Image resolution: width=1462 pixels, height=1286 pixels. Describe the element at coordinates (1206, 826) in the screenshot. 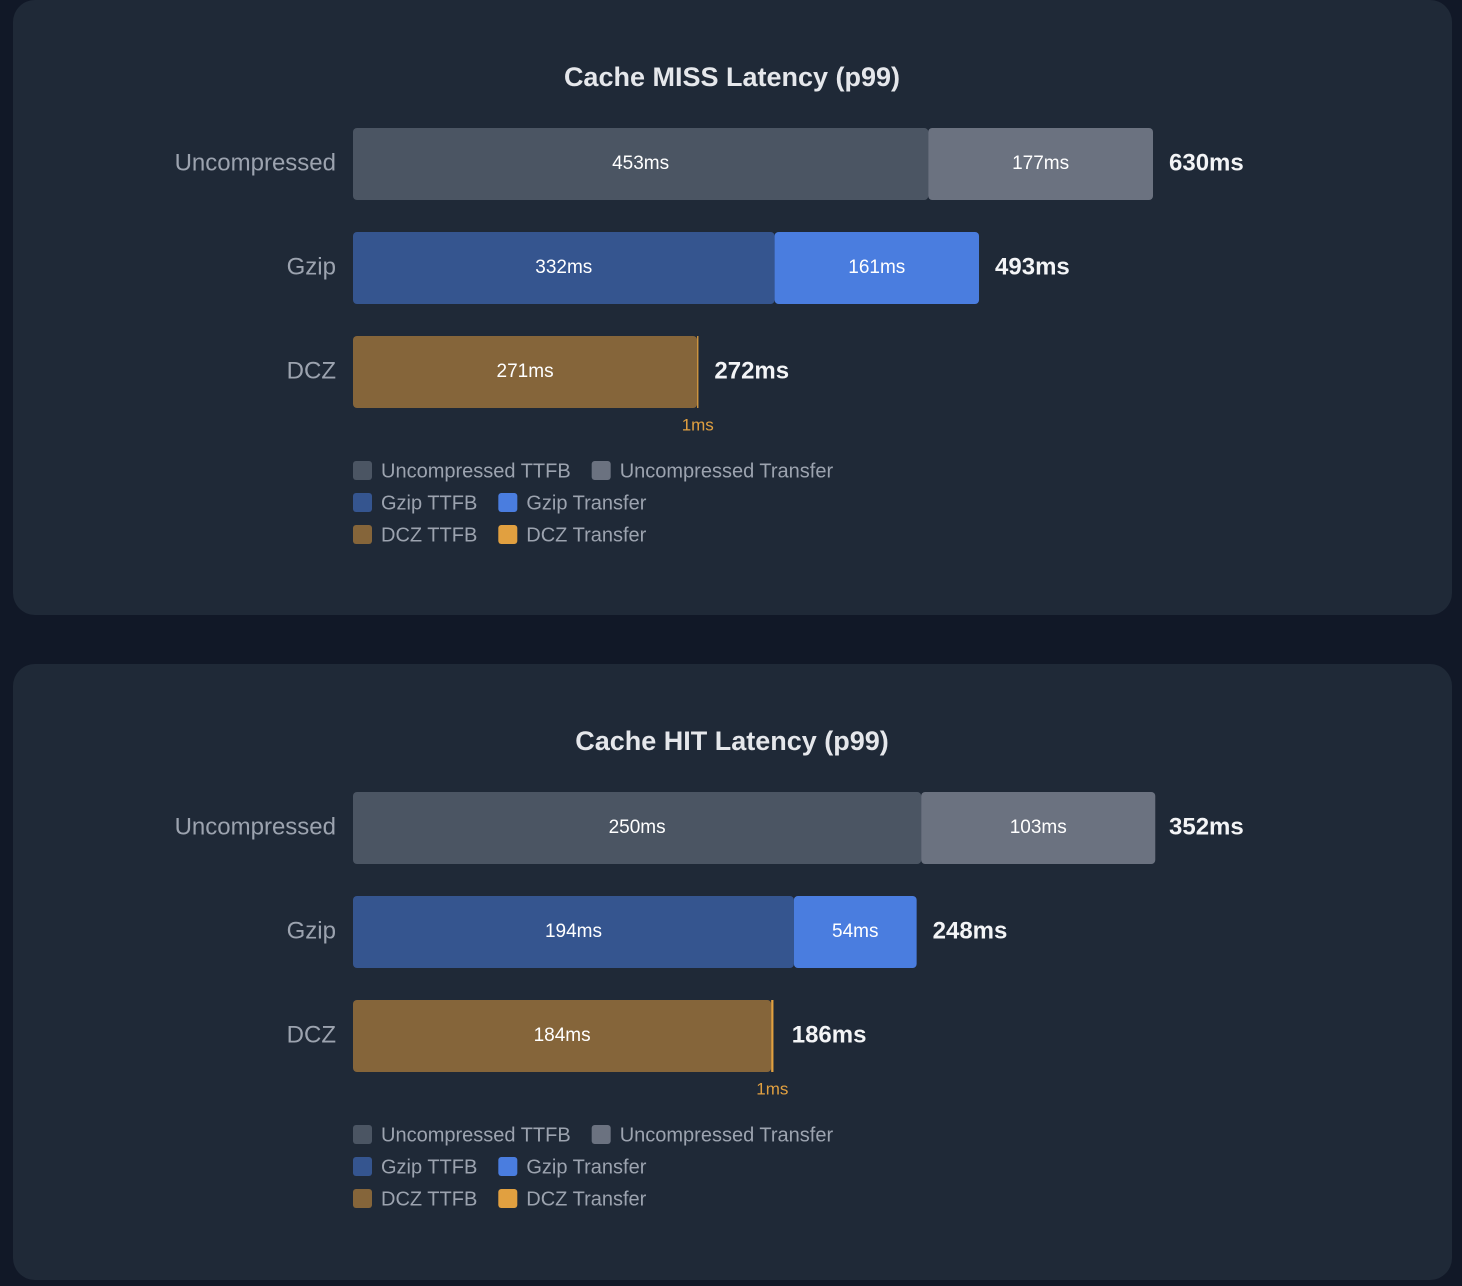

I see `total-label: 352ms` at that location.